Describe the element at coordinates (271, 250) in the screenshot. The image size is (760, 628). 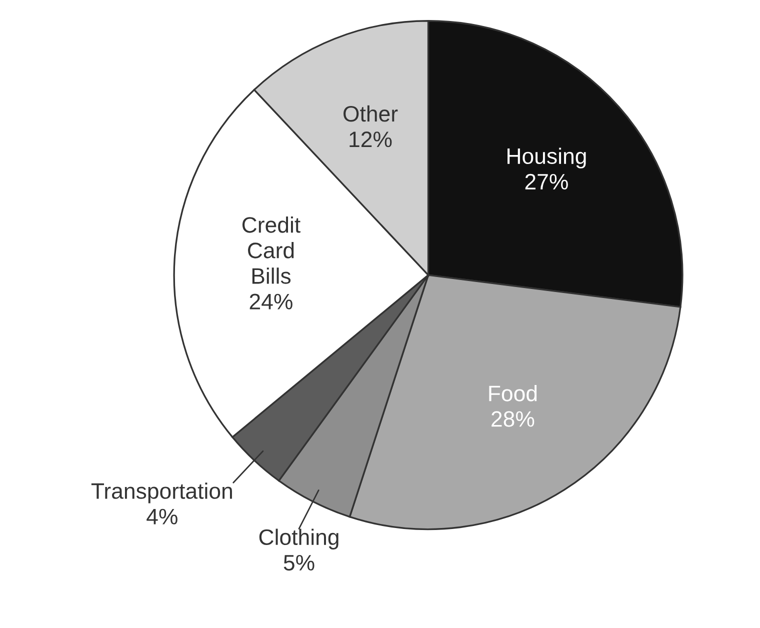
I see `slice-label: Credit Card Bills` at that location.